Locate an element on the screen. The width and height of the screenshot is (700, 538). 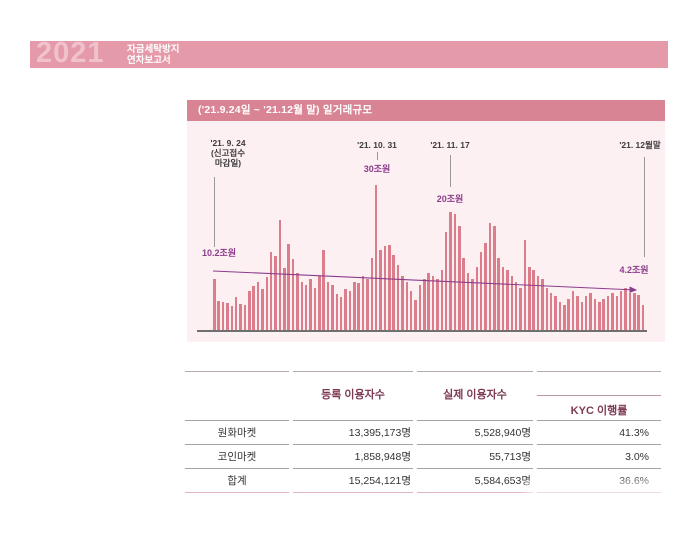
table-cell-kyc: 3.0% is located at coordinates (599, 457).